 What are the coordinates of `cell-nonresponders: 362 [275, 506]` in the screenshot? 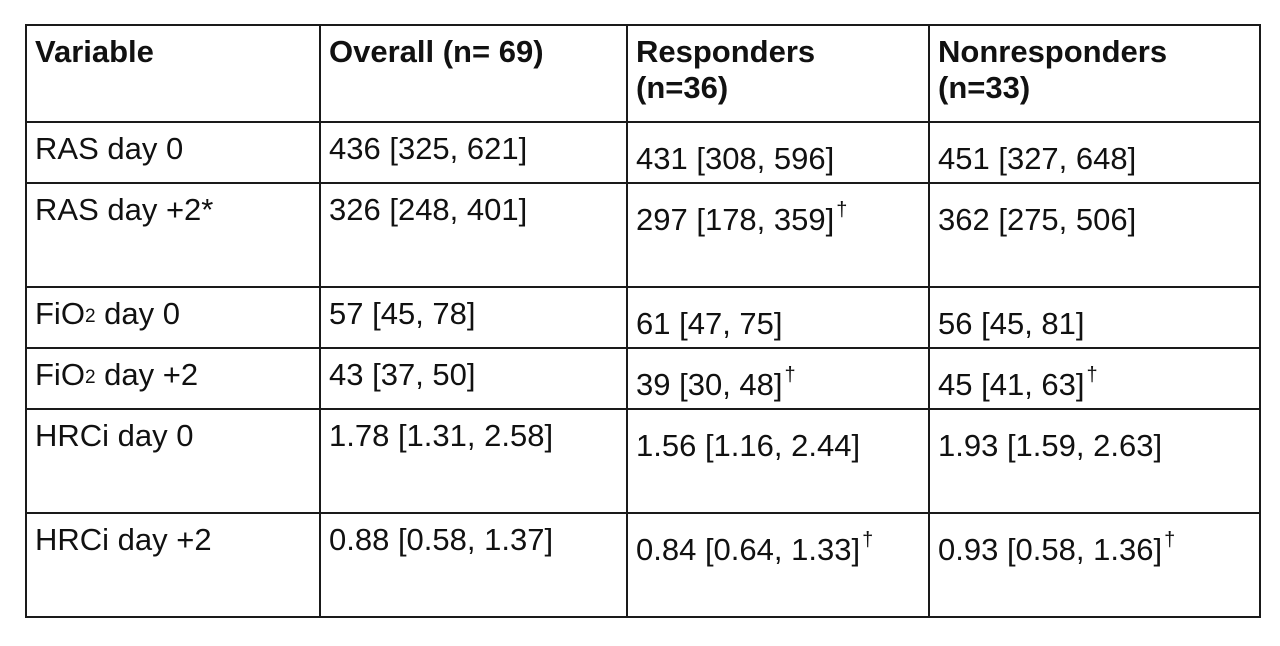 It's located at (1094, 235).